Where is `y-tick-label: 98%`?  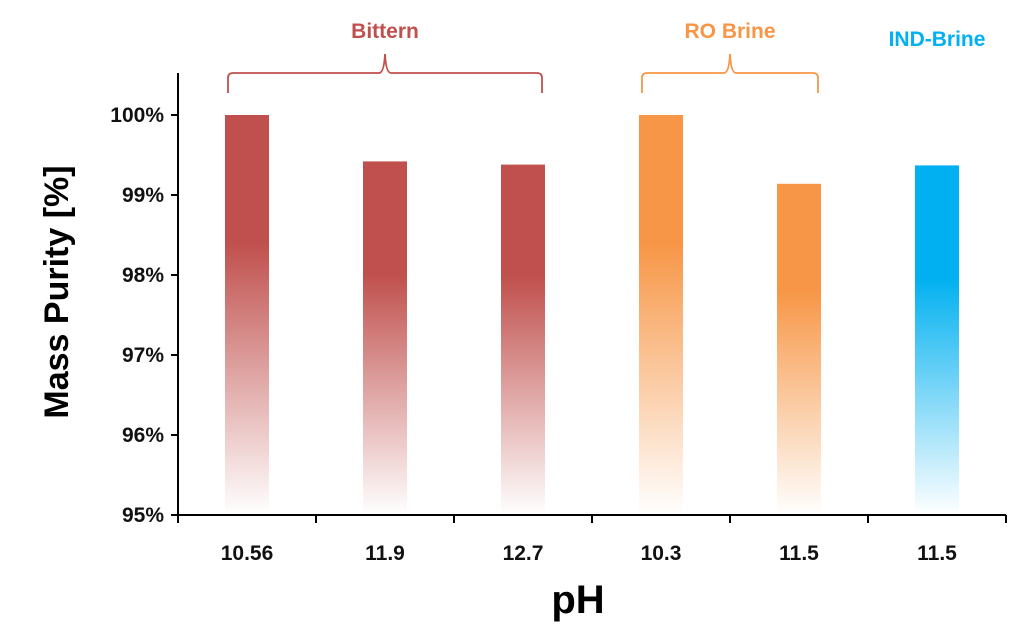
y-tick-label: 98% is located at coordinates (143, 275).